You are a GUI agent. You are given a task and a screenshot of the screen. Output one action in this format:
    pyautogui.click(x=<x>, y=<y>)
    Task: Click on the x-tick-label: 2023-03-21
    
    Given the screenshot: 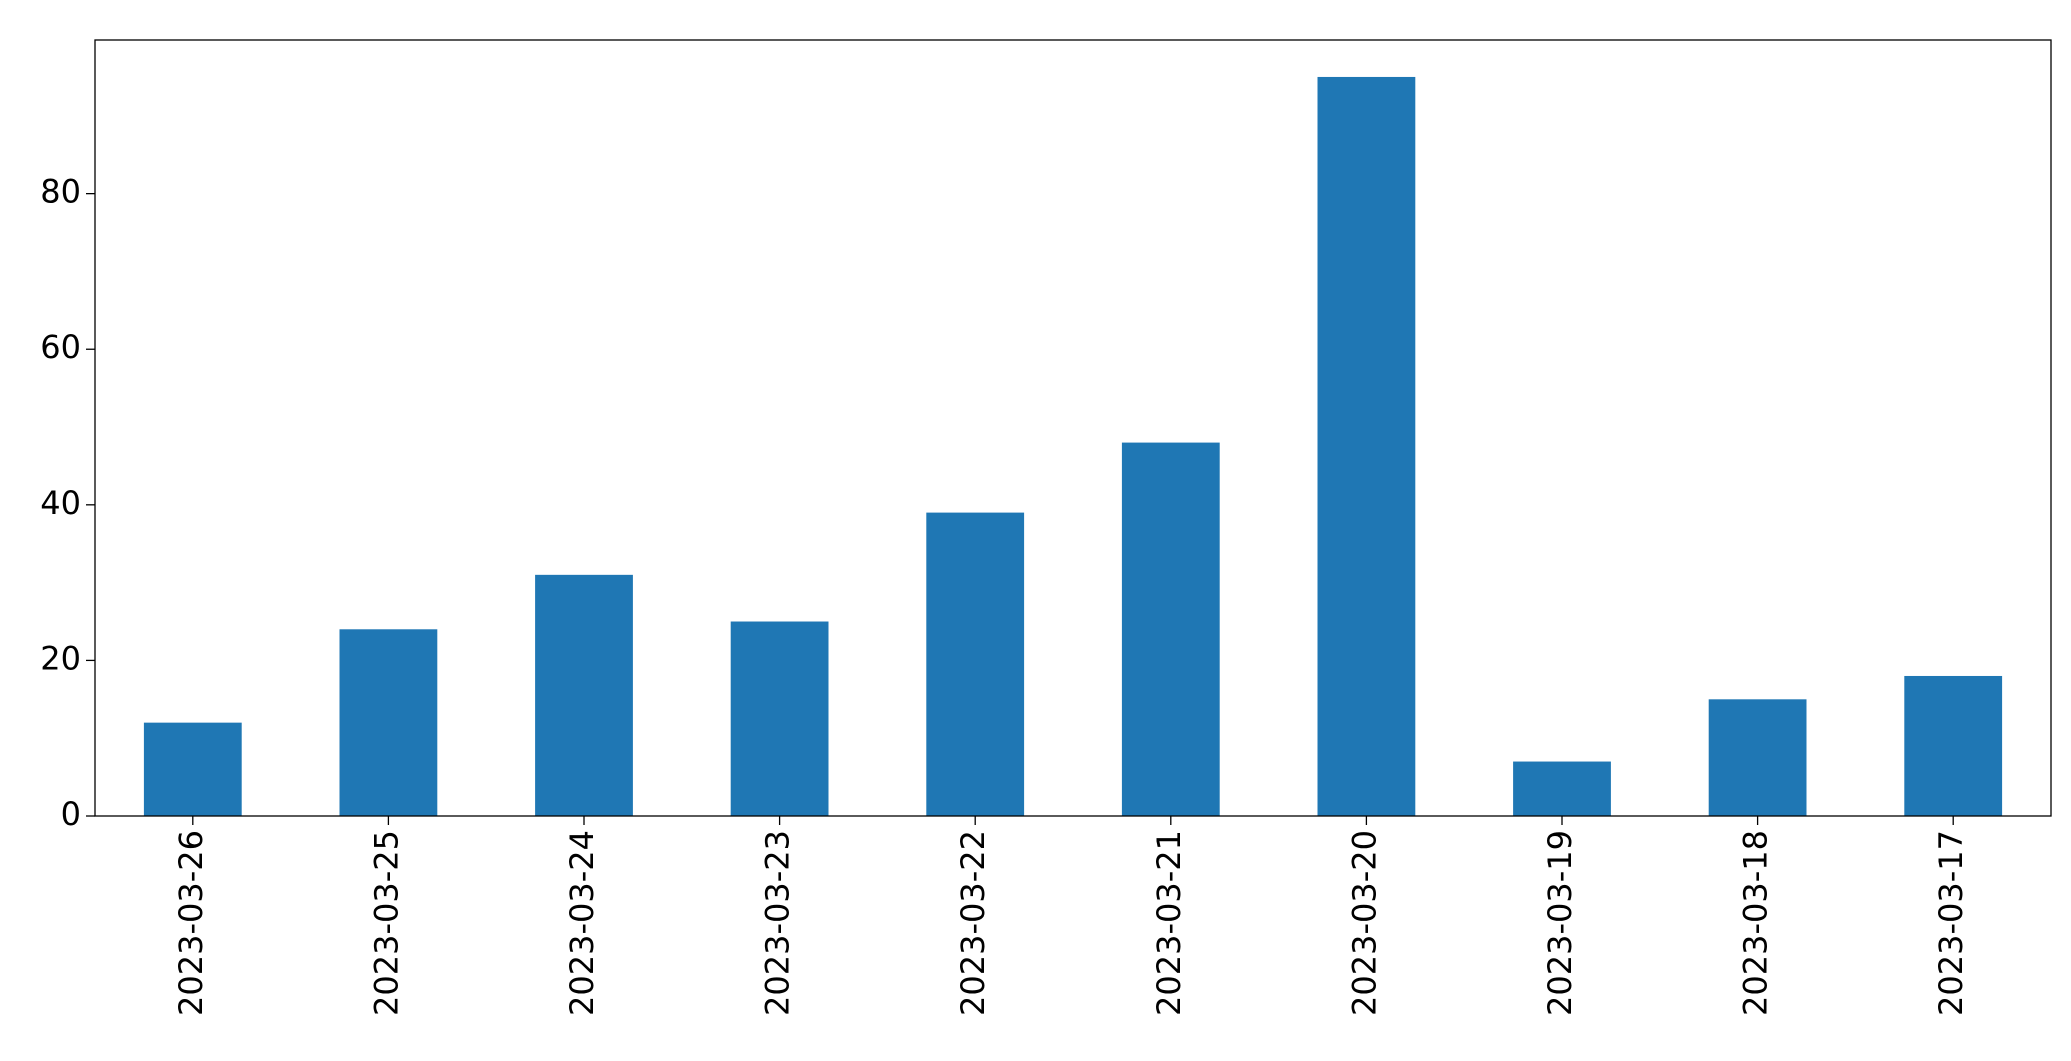 What is the action you would take?
    pyautogui.click(x=1169, y=923)
    